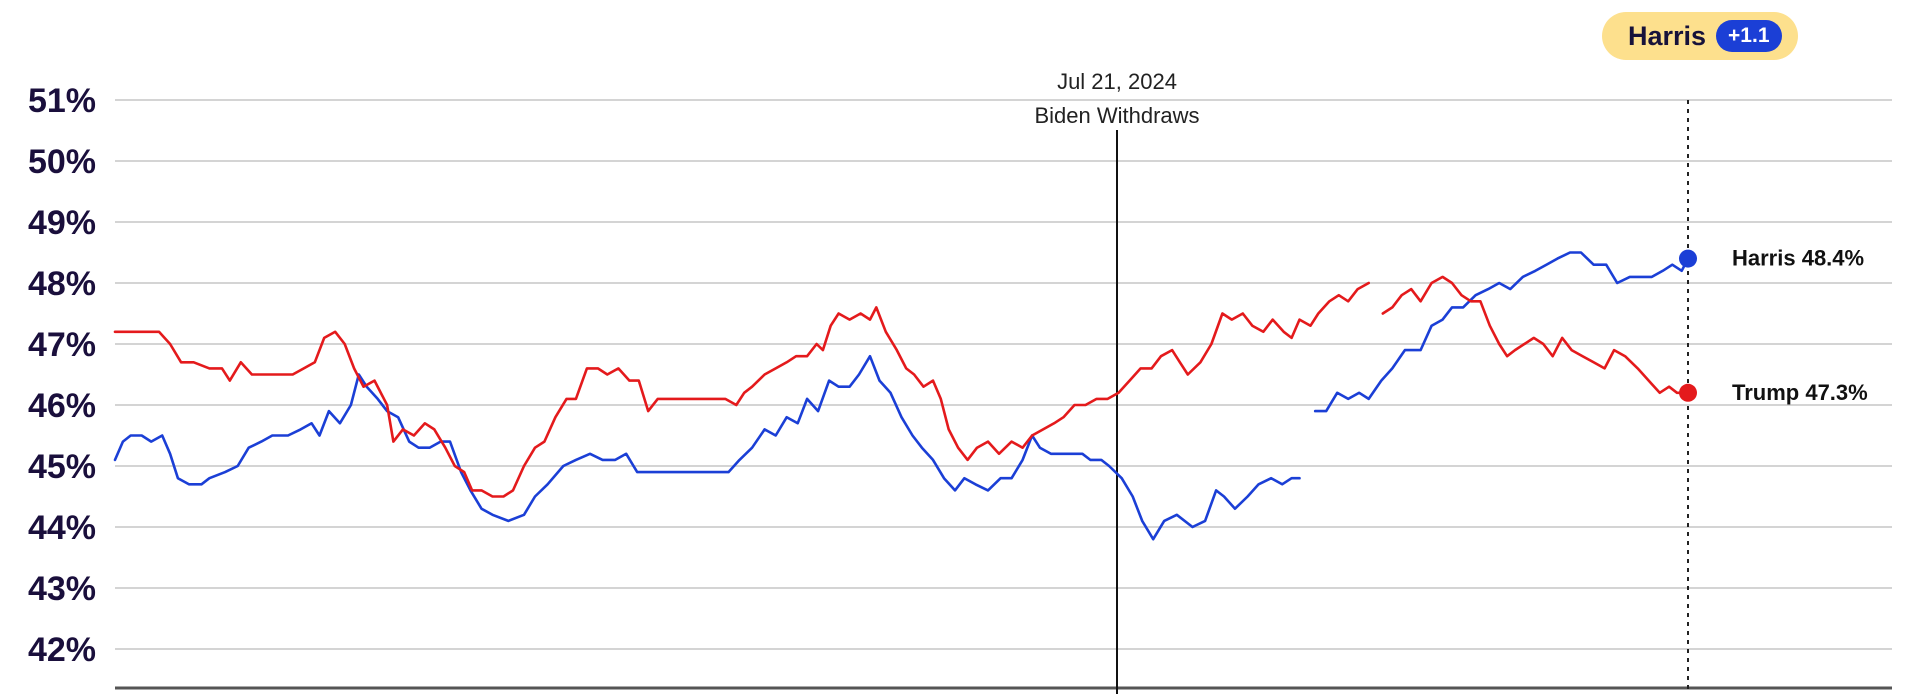 This screenshot has width=1912, height=694. What do you see at coordinates (1116, 115) in the screenshot?
I see `event-name-label: Biden Withdraws` at bounding box center [1116, 115].